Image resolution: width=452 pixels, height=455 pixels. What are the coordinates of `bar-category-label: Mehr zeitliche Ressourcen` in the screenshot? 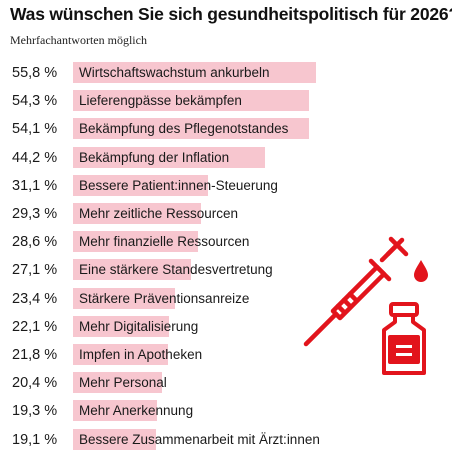 It's located at (159, 213).